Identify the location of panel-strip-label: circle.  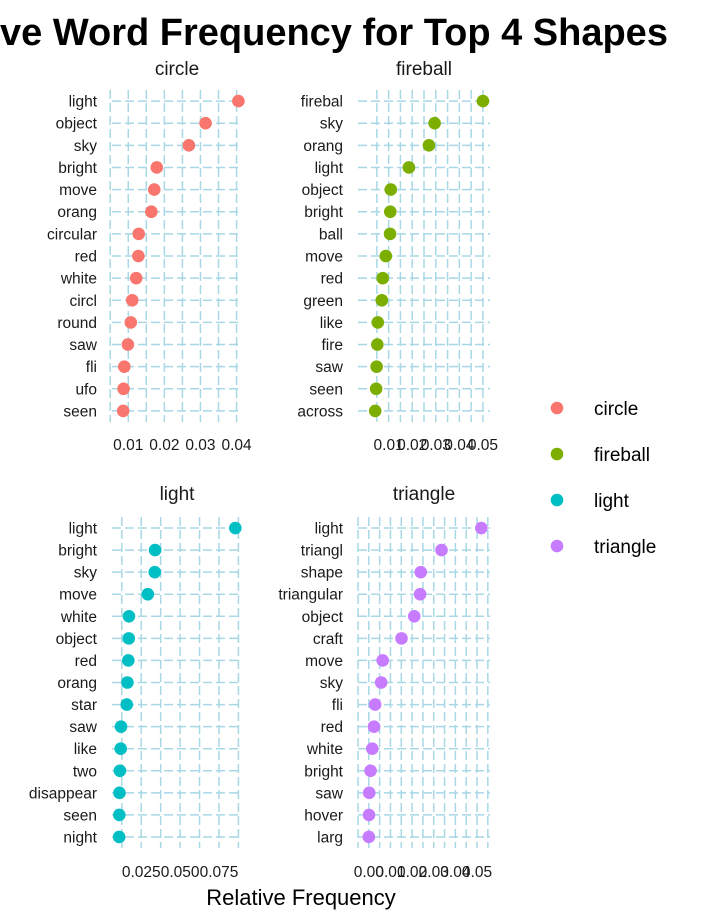
(177, 69).